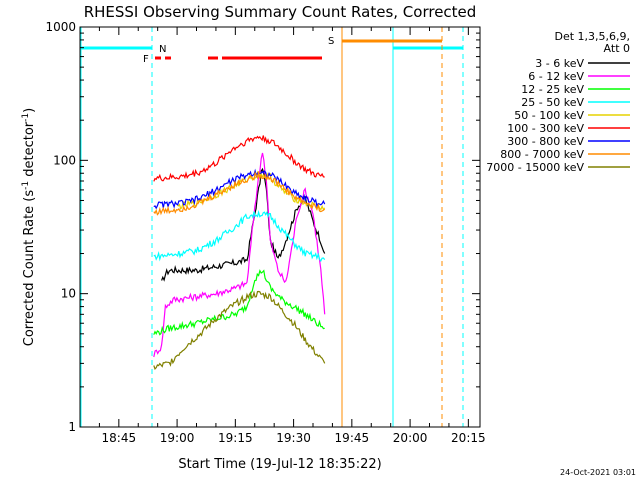 This screenshot has height=480, width=640. What do you see at coordinates (29, 110) in the screenshot?
I see `y-axis-label-end: )` at bounding box center [29, 110].